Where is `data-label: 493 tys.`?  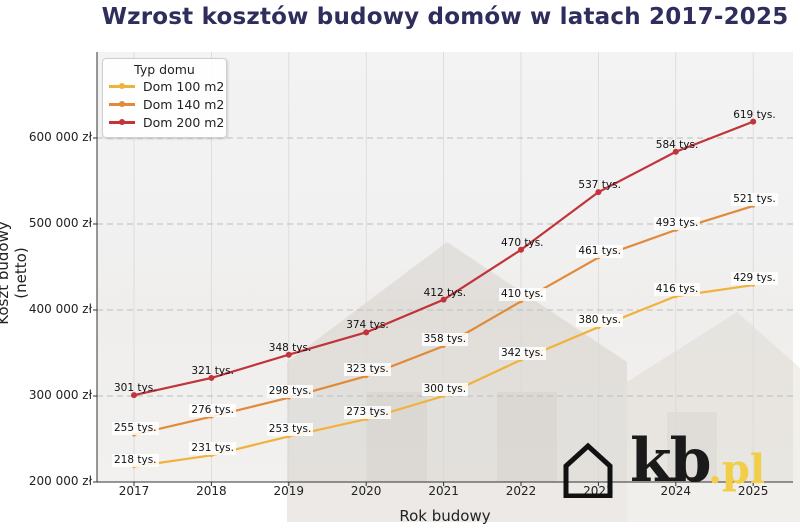
data-label: 493 tys. is located at coordinates (677, 224).